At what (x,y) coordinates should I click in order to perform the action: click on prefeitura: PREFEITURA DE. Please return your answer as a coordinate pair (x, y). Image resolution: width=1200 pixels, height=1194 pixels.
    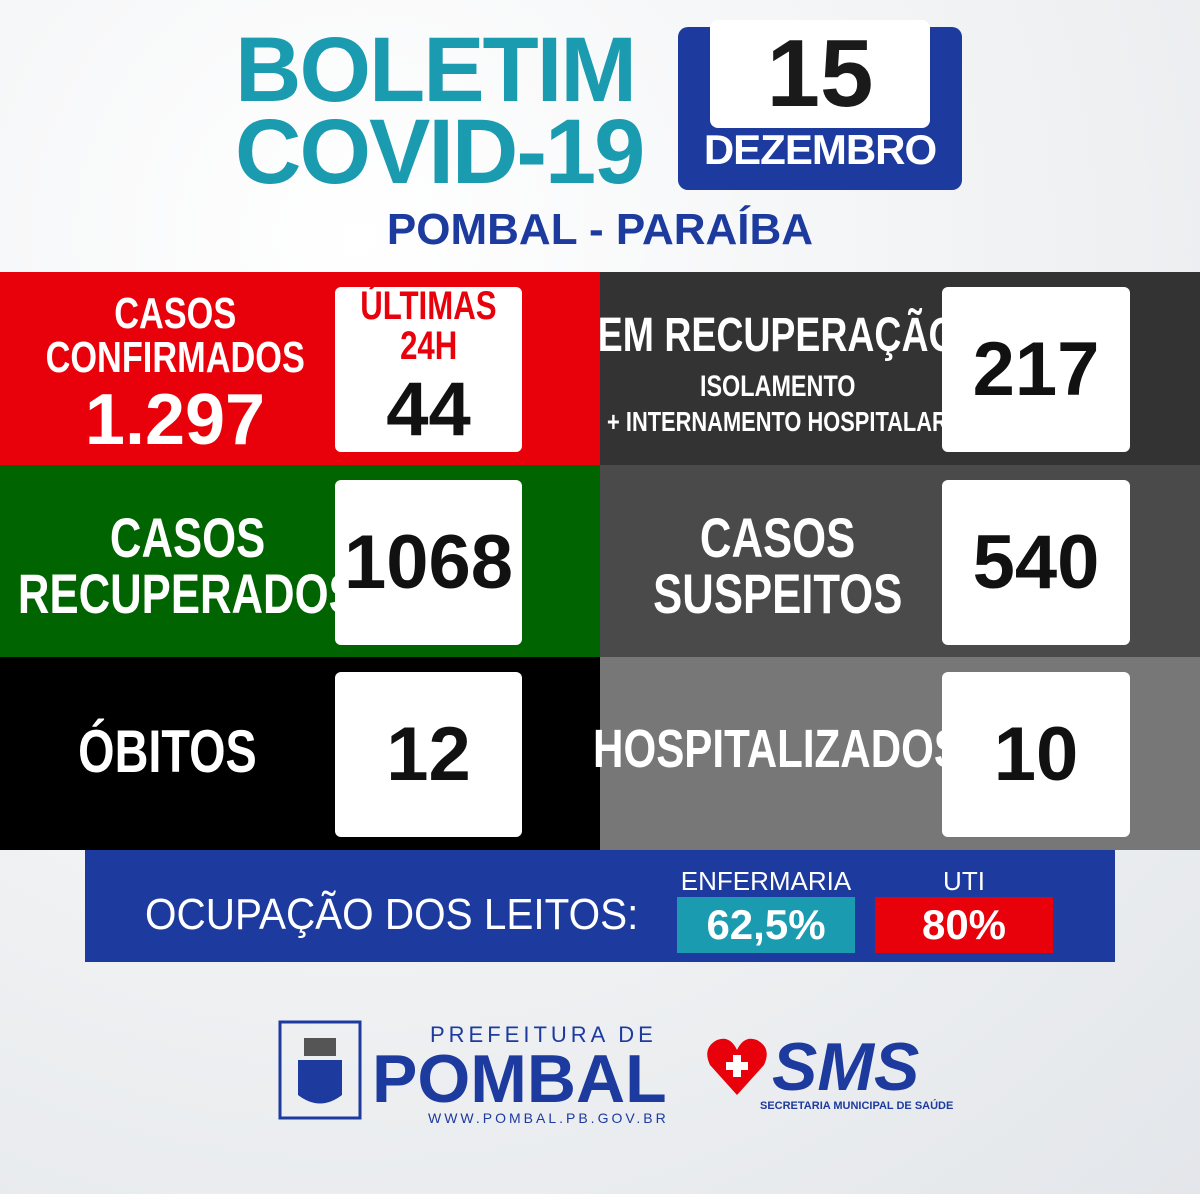
    Looking at the image, I should click on (543, 1034).